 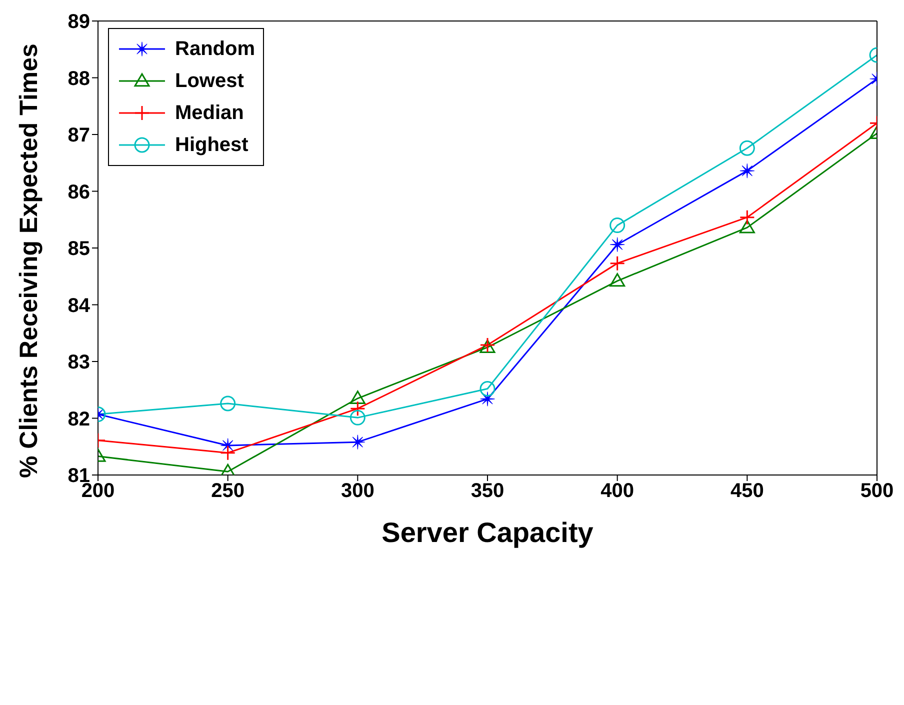 What do you see at coordinates (79, 305) in the screenshot?
I see `y-tick-label: 84` at bounding box center [79, 305].